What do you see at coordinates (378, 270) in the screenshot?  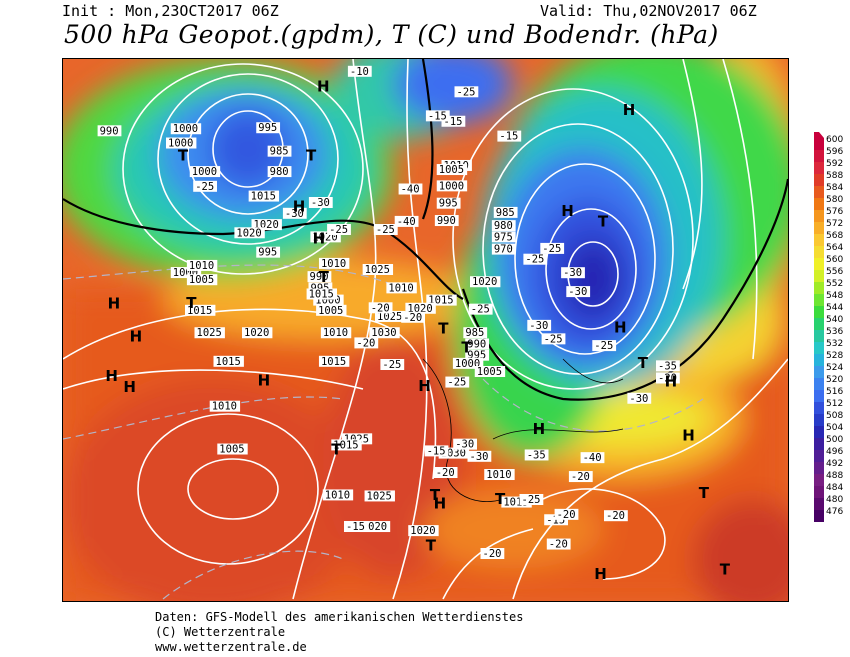 I see `pressure-label: 1025` at bounding box center [378, 270].